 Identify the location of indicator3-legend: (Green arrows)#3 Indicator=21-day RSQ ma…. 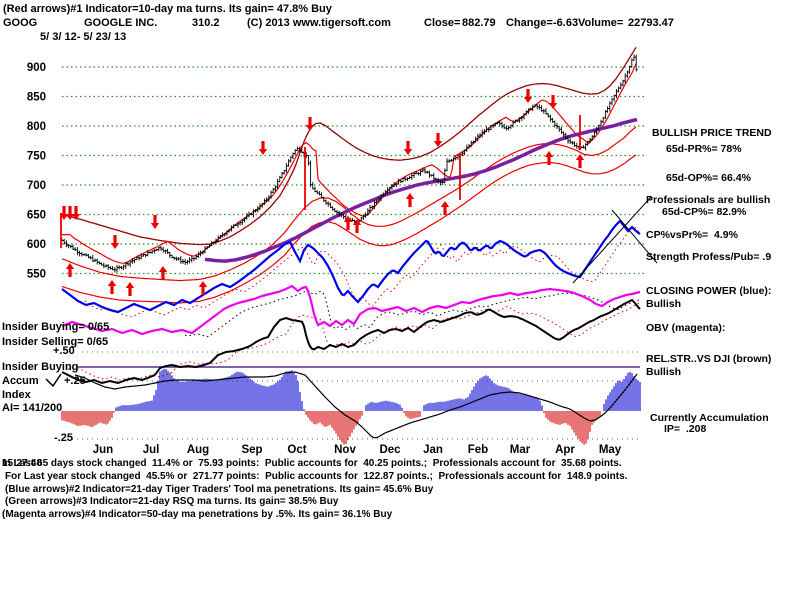
(172, 501).